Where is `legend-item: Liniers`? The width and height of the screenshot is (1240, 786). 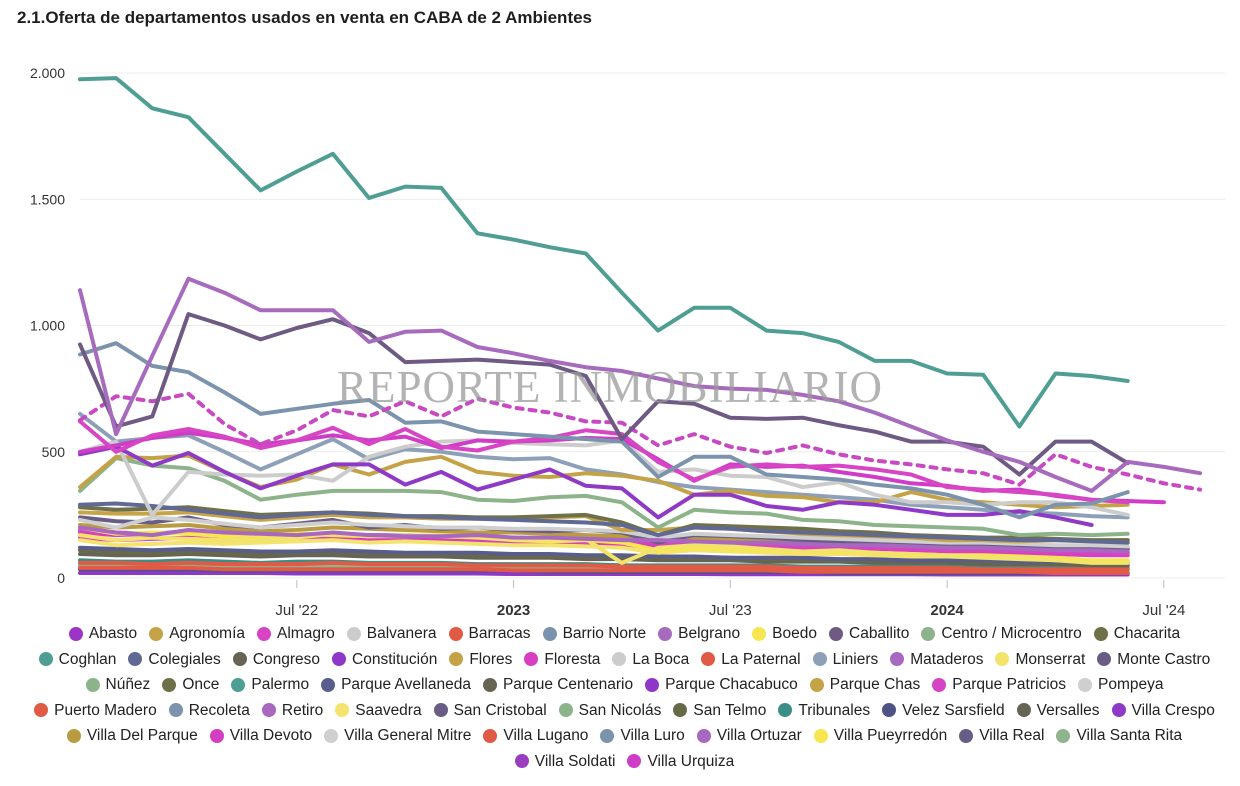
legend-item: Liniers is located at coordinates (845, 660).